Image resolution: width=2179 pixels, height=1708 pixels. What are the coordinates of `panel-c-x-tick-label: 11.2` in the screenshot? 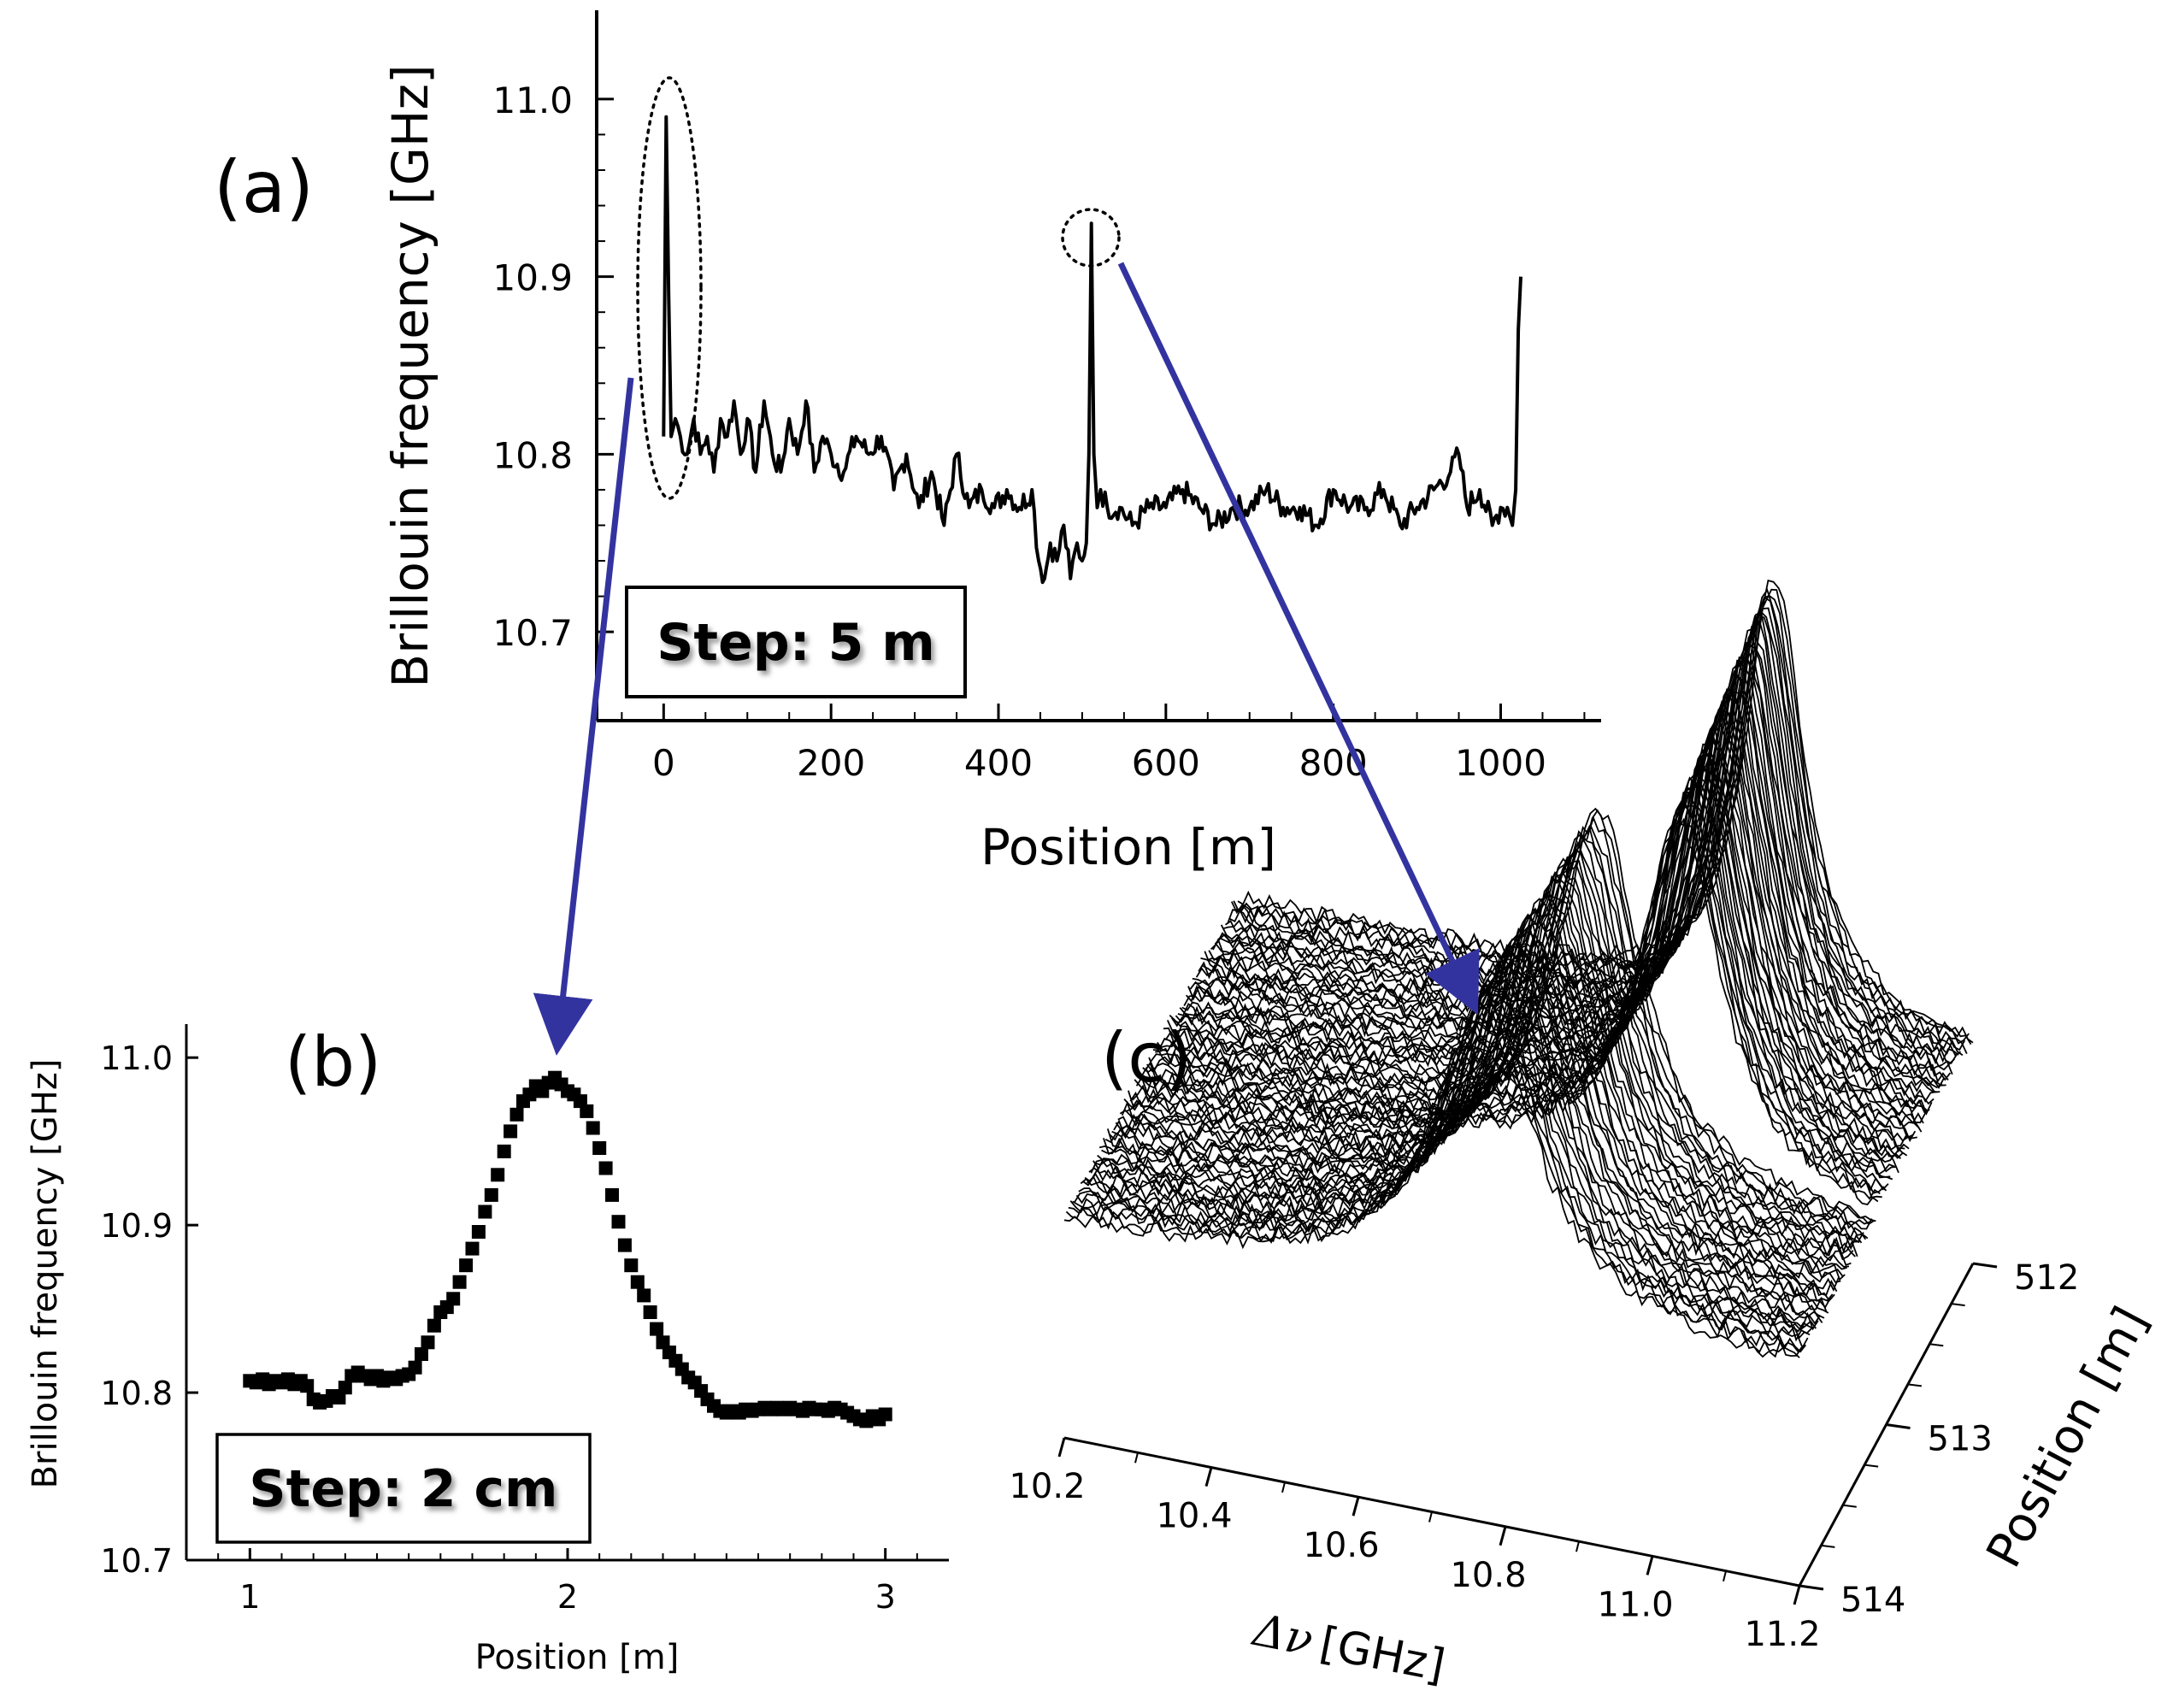 It's located at (1782, 1635).